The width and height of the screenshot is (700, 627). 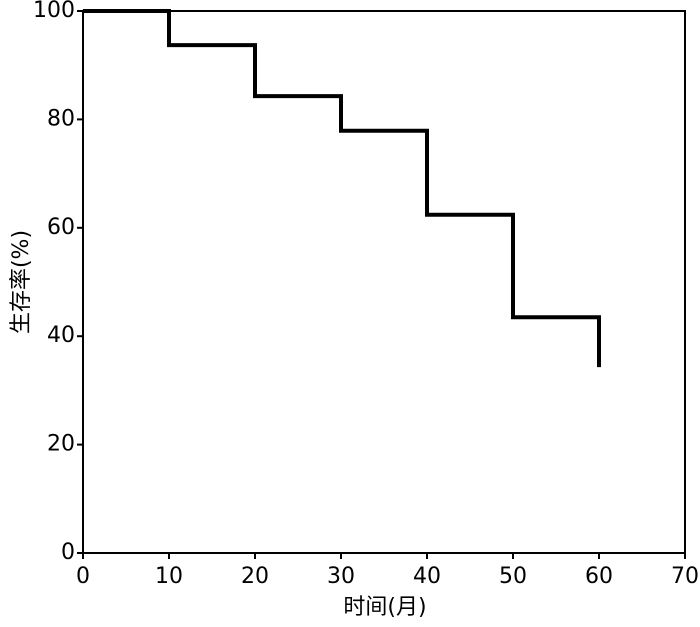 I want to click on x-tick-label: 40, so click(x=427, y=576).